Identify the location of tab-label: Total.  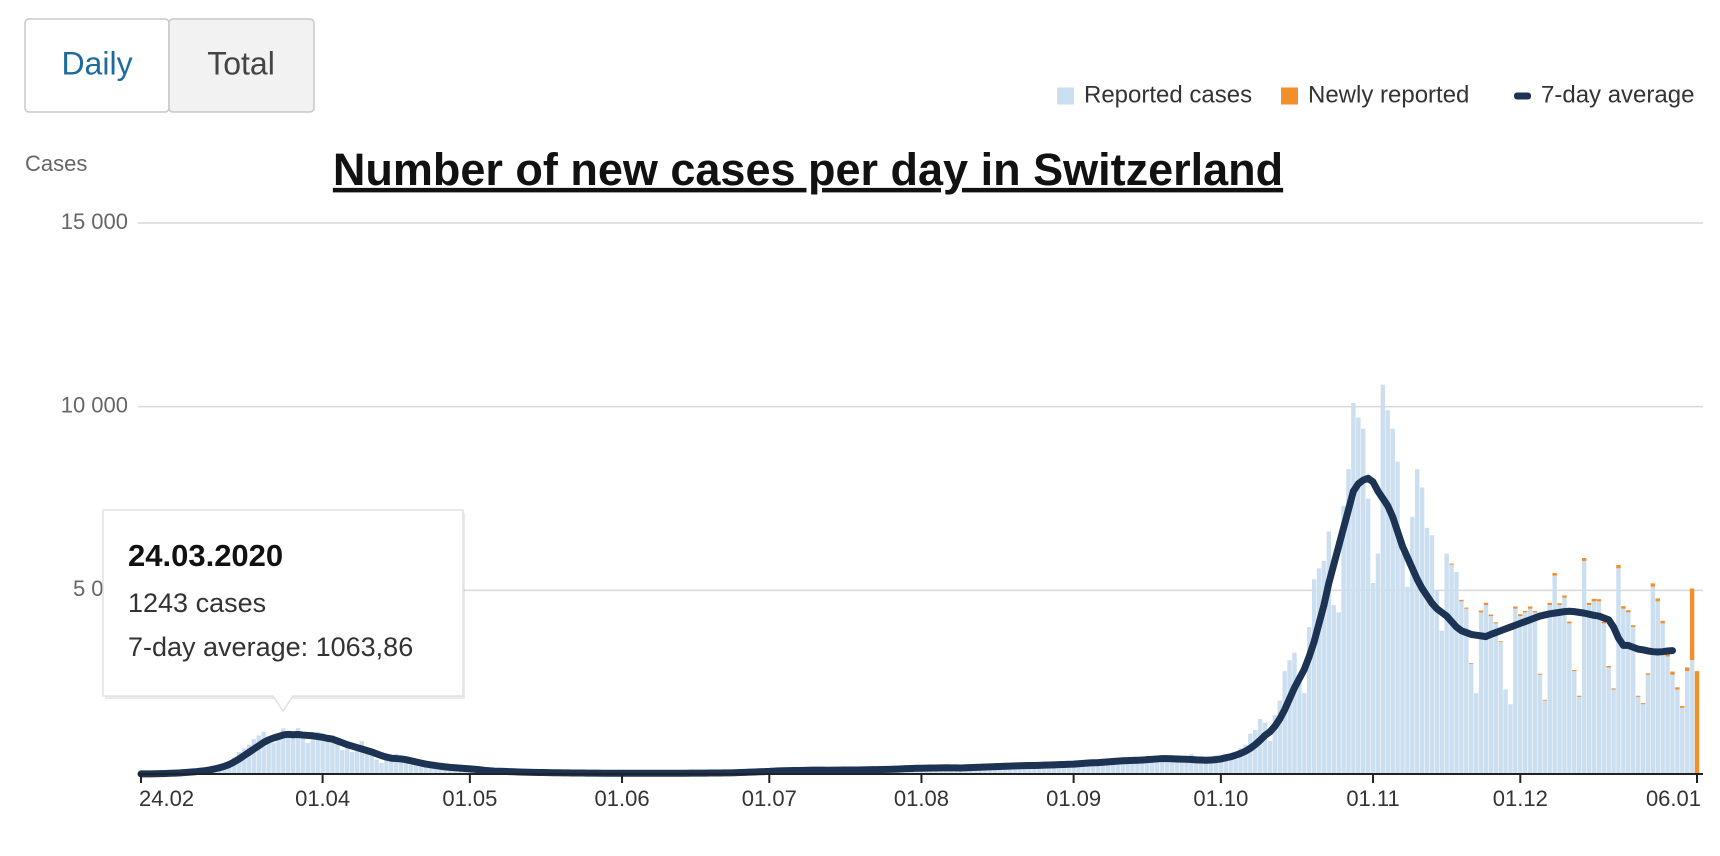
(241, 63).